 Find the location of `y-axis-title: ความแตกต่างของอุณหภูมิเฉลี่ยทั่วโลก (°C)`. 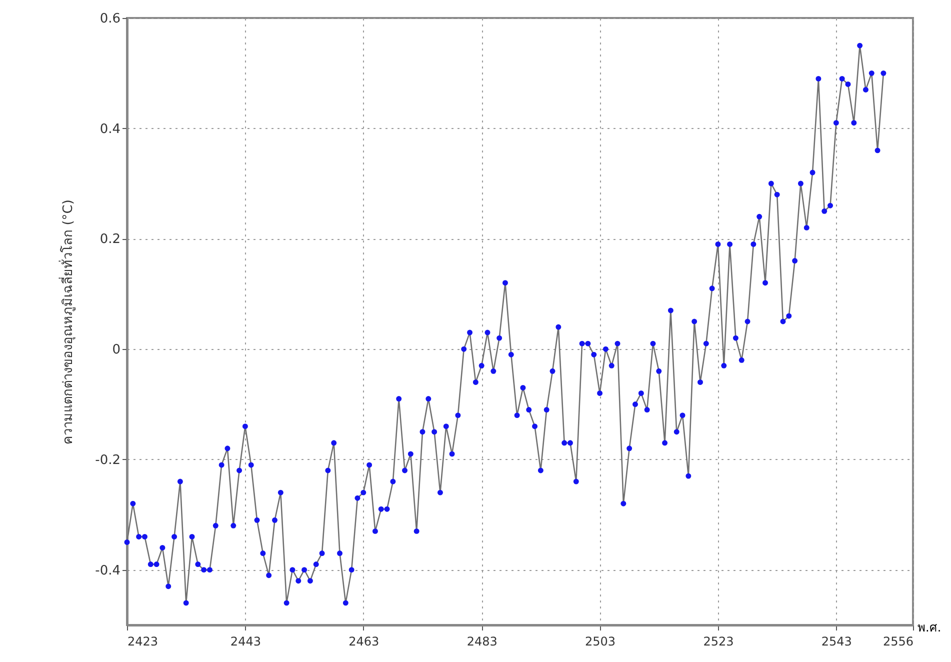

y-axis-title: ความแตกต่างของอุณหภูมิเฉลี่ยทั่วโลก (°C) is located at coordinates (67, 322).